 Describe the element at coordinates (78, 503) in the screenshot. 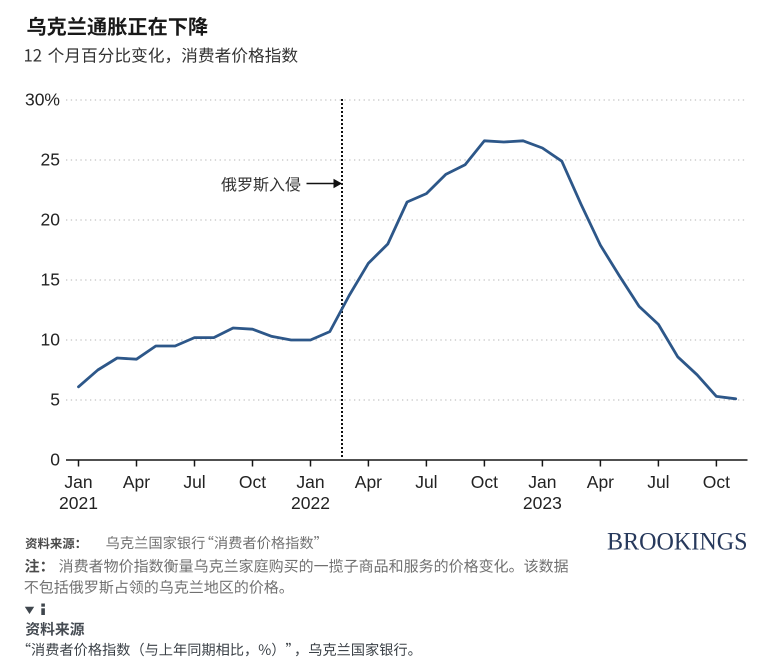

I see `svg-text: 2021` at that location.